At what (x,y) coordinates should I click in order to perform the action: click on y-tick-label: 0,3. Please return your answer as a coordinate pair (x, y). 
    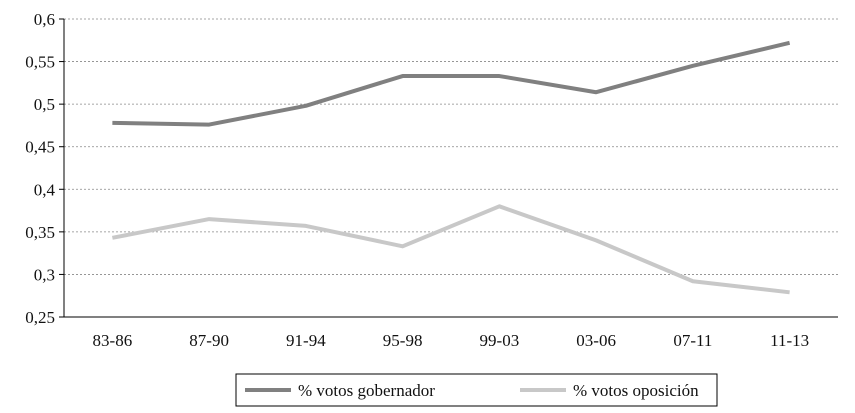
    Looking at the image, I should click on (44, 274).